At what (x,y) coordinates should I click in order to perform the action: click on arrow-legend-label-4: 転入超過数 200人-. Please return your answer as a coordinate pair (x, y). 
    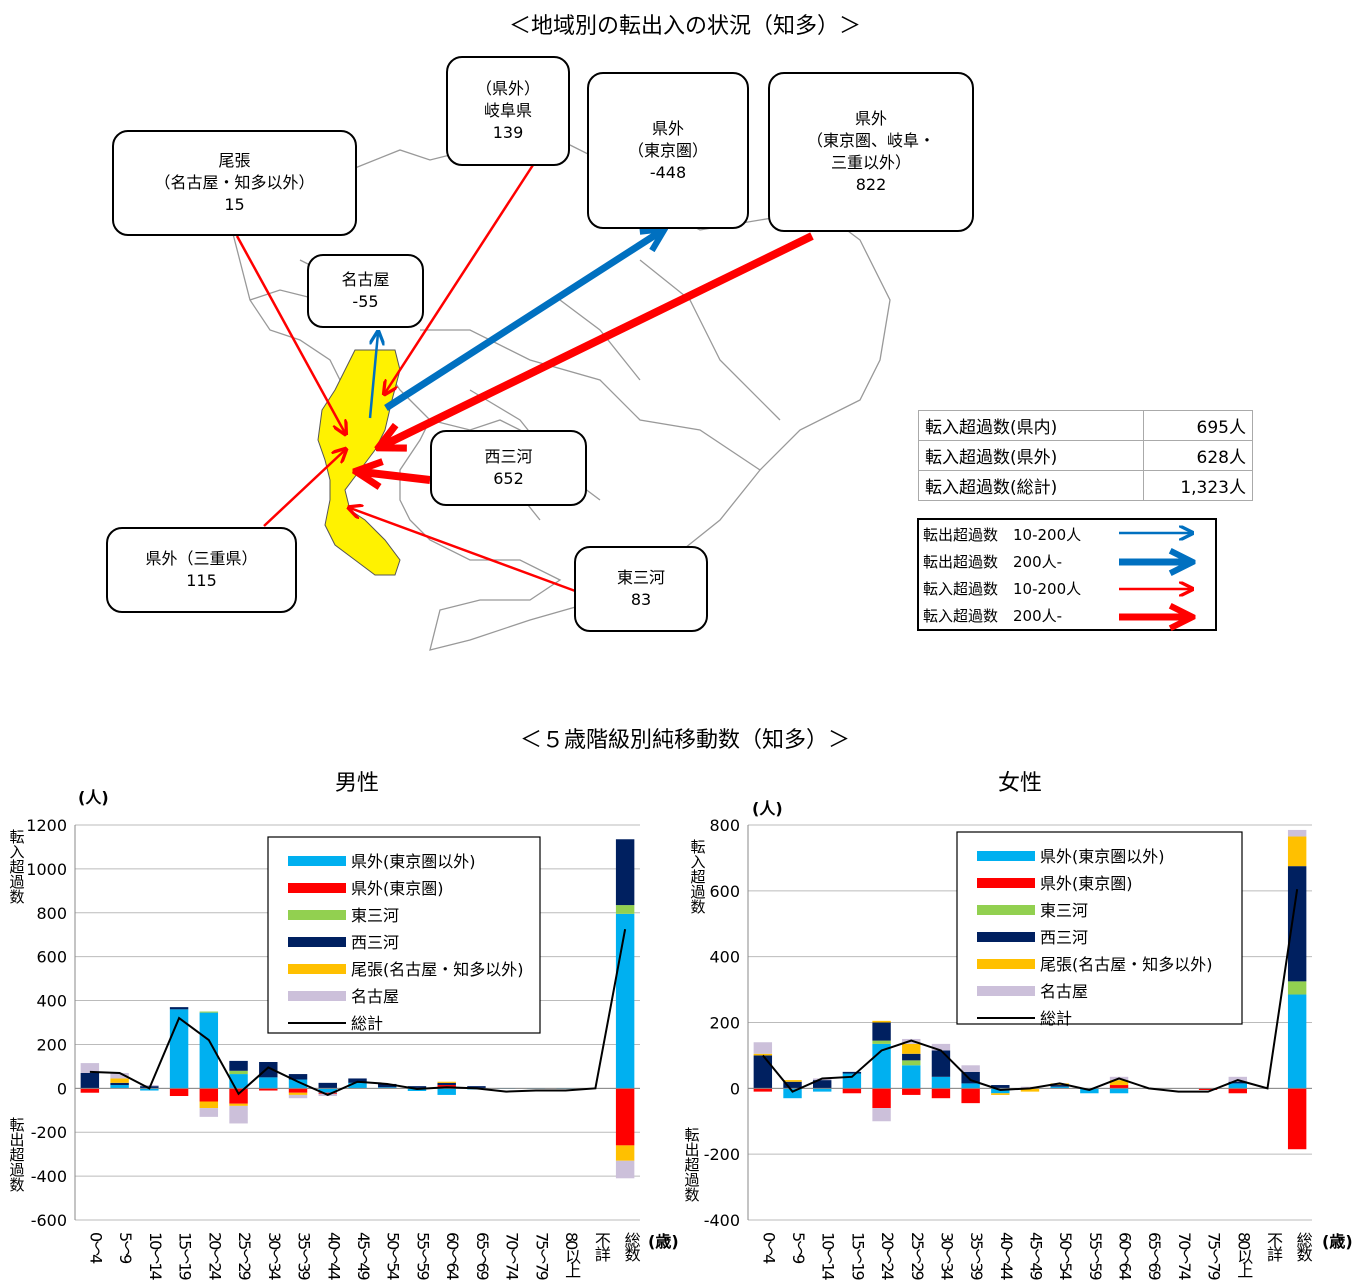
    Looking at the image, I should click on (993, 616).